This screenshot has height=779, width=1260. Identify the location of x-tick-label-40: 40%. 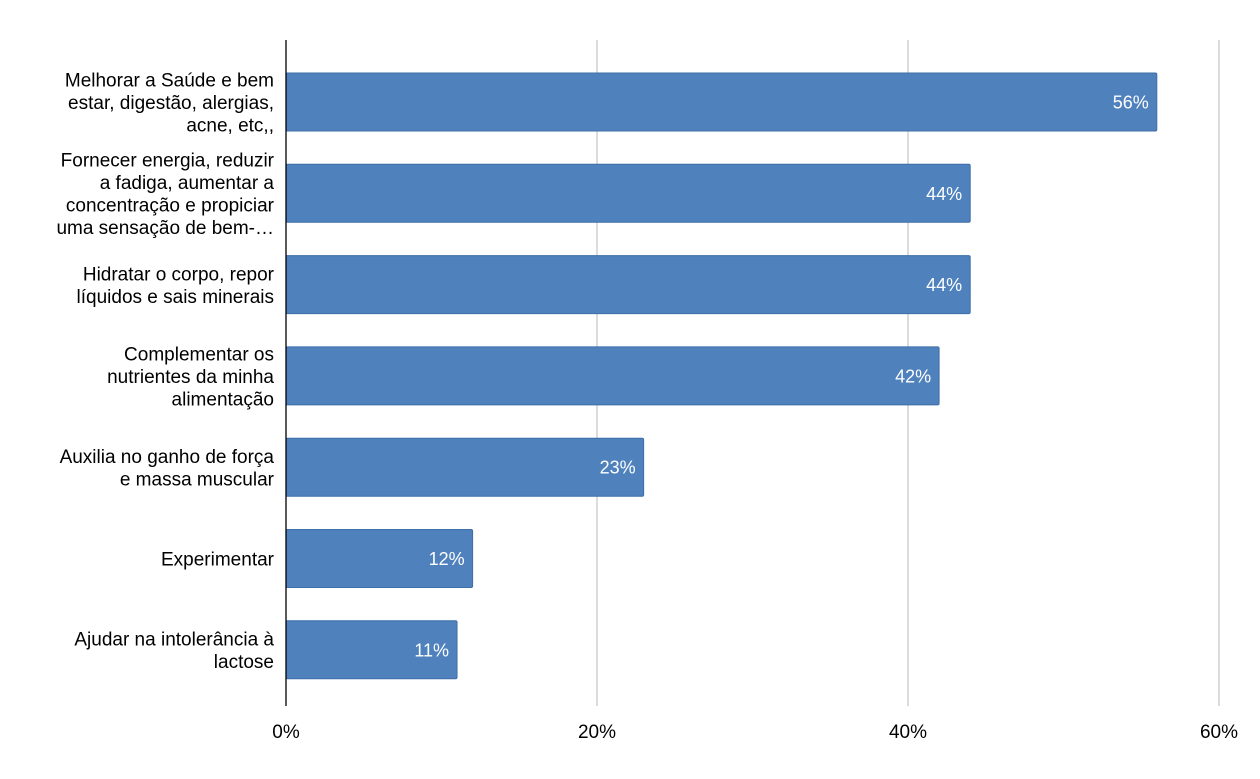
(908, 732).